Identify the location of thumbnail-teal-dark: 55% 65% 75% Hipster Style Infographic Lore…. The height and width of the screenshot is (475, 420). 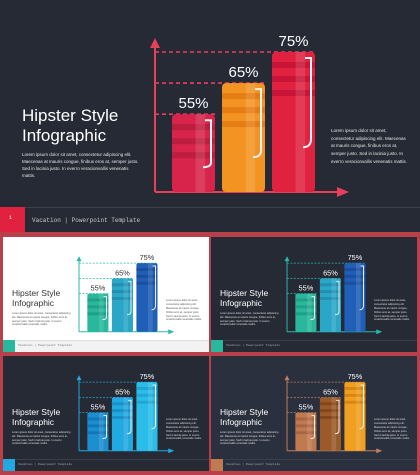
(314, 294).